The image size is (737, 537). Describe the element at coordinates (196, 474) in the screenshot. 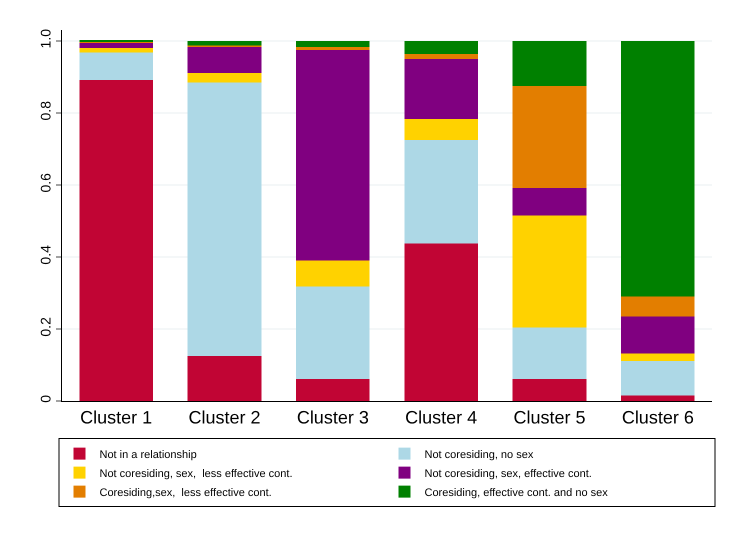

I see `legend-label: Not coresiding, sex, less effective cont.` at that location.